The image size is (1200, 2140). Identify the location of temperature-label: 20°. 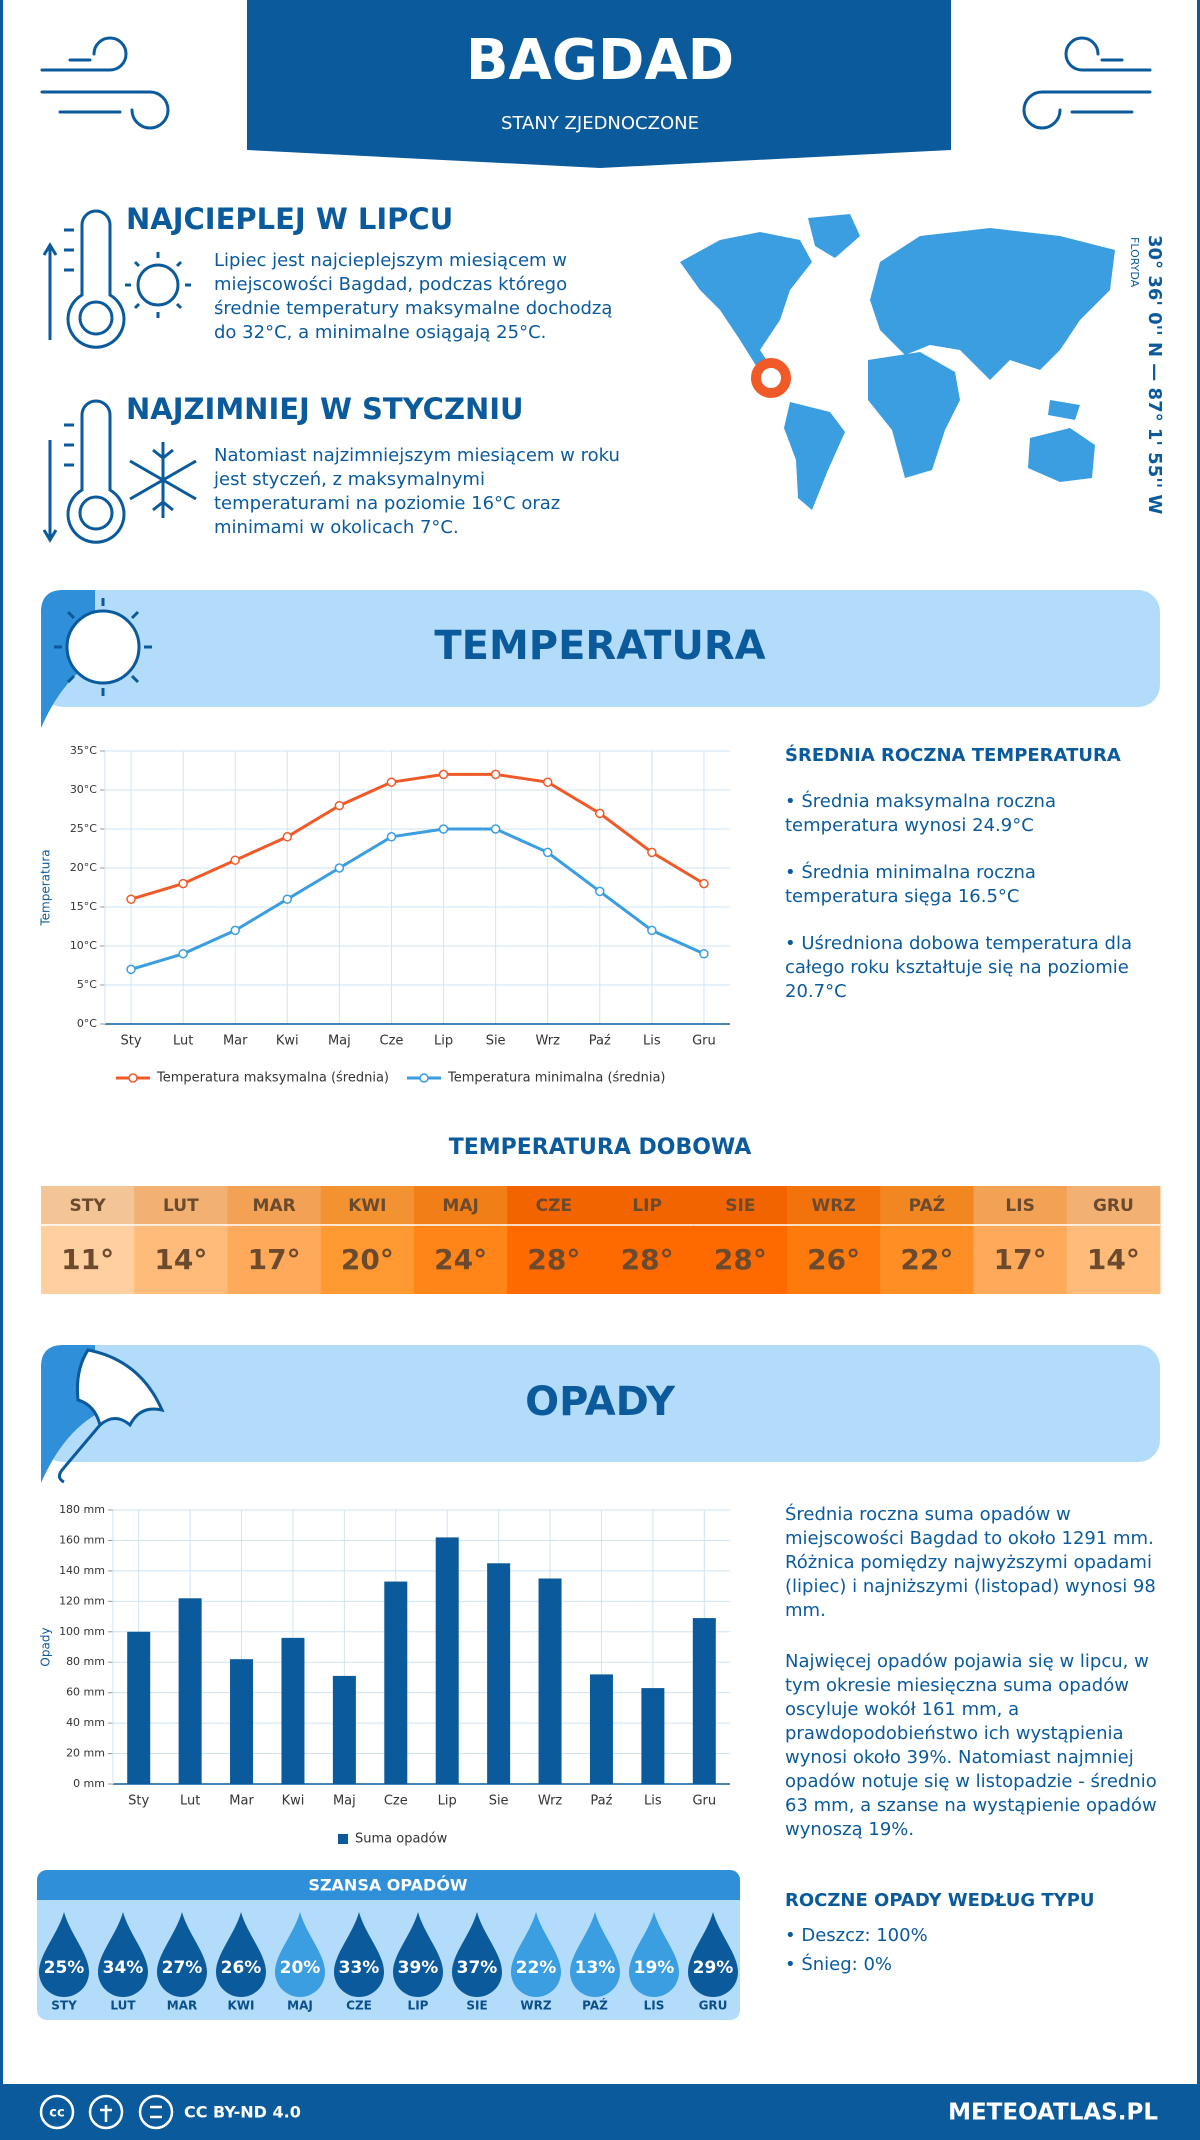
(367, 1259).